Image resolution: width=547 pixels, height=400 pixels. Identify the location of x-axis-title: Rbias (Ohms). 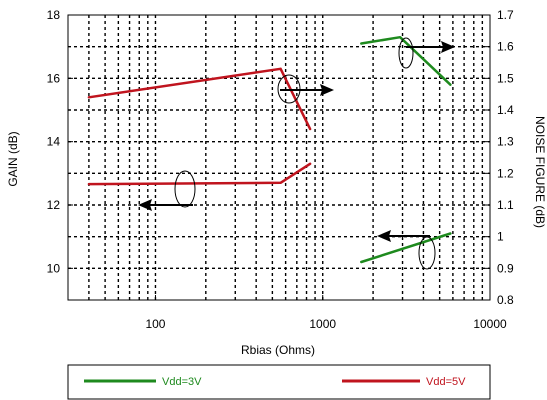
(278, 350).